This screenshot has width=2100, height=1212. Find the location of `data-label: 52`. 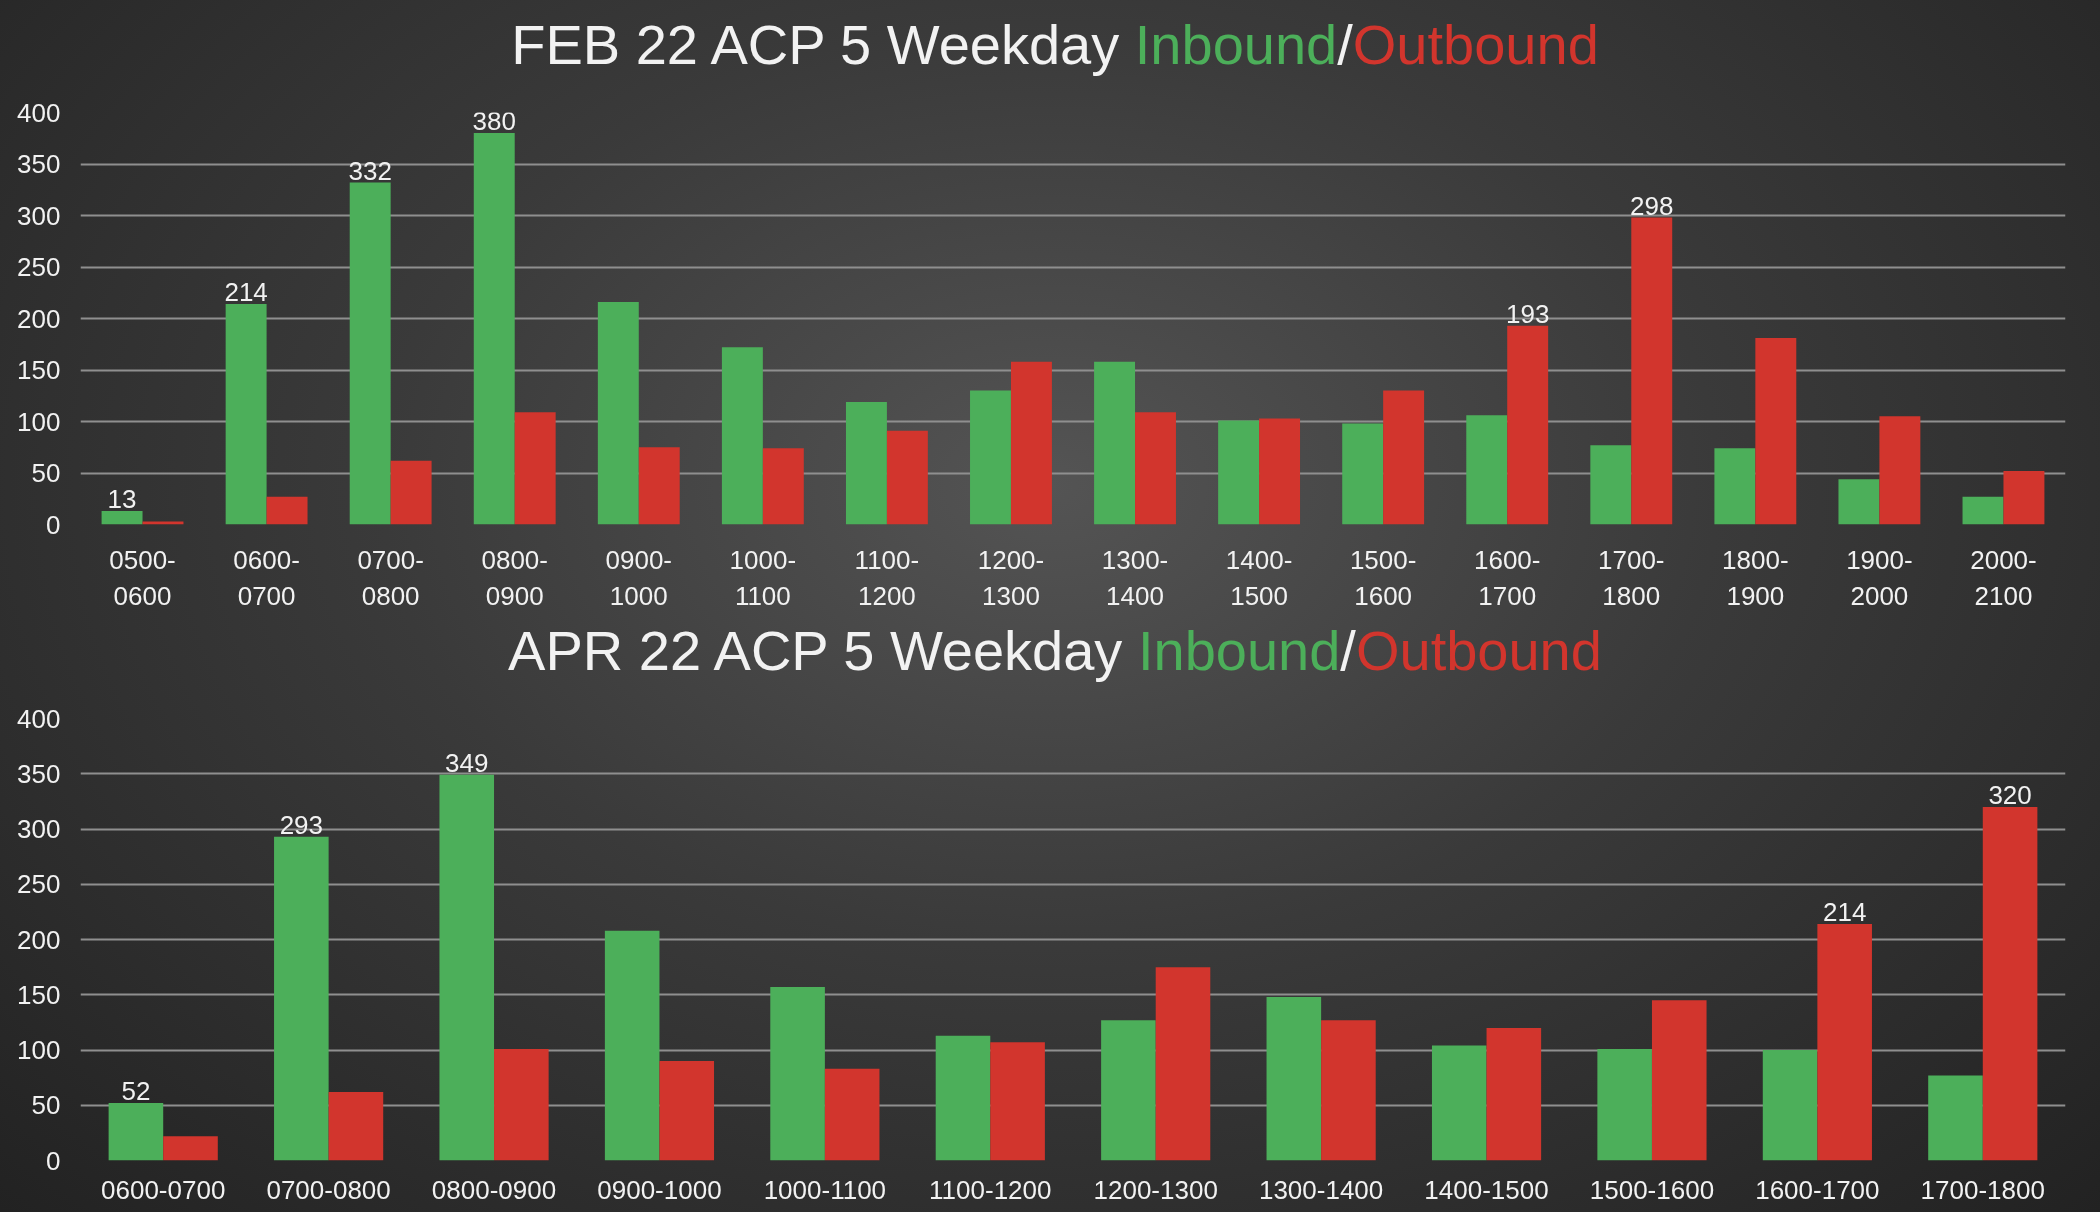

data-label: 52 is located at coordinates (136, 1091).